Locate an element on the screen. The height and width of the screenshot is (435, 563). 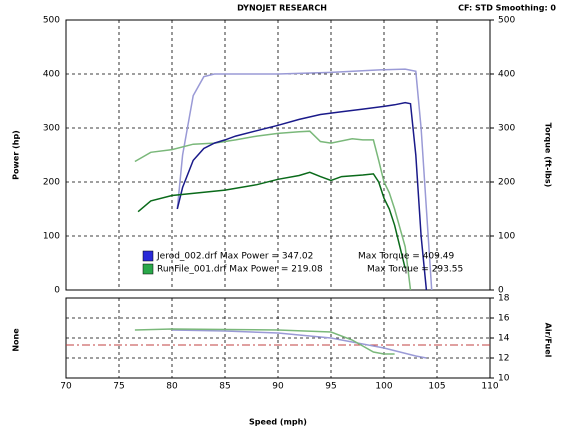
y2-label: Torque (ft-lbs) is located at coordinates (548, 155).